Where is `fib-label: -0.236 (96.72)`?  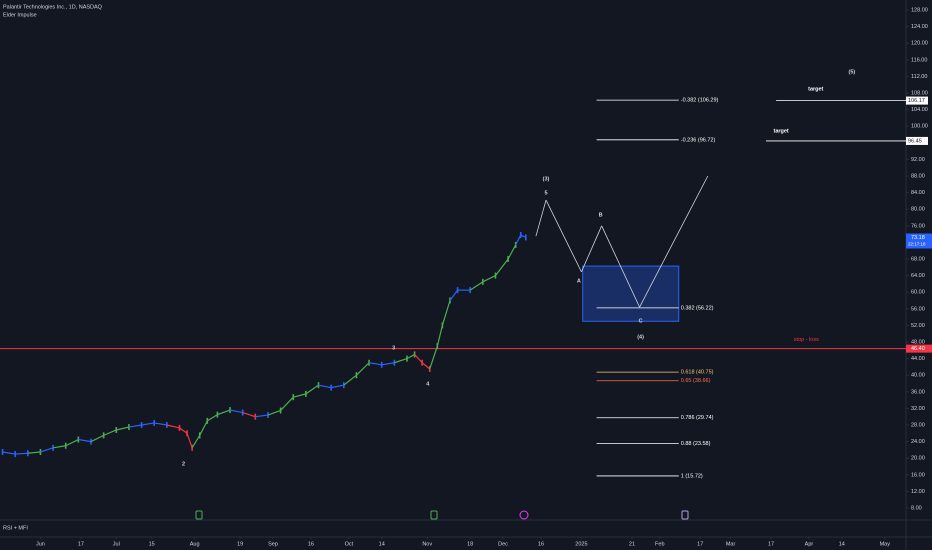
fib-label: -0.236 (96.72) is located at coordinates (698, 140).